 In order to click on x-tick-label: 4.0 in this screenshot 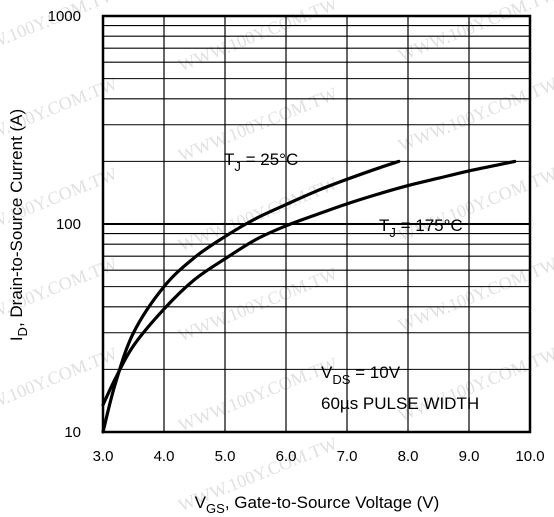, I will do `click(164, 456)`.